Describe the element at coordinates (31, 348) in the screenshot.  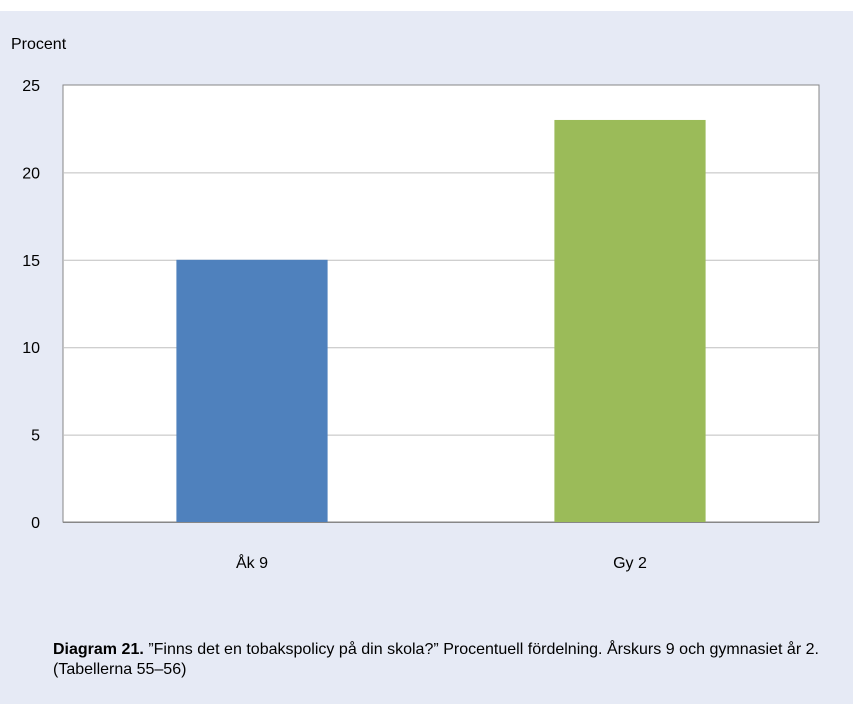
I see `y-tick-label: 10` at that location.